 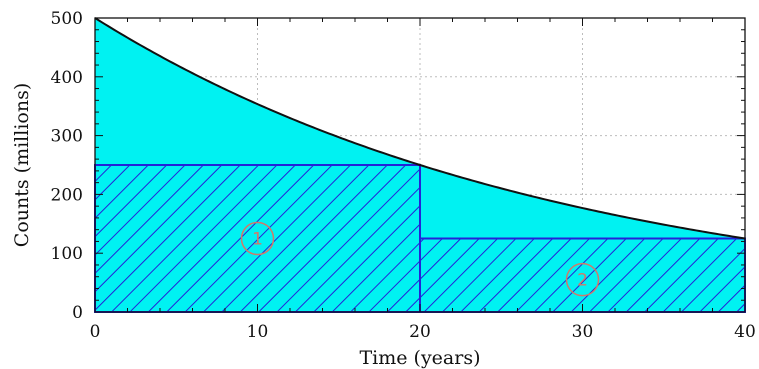 I want to click on x-tick-label: 0, so click(x=95, y=332).